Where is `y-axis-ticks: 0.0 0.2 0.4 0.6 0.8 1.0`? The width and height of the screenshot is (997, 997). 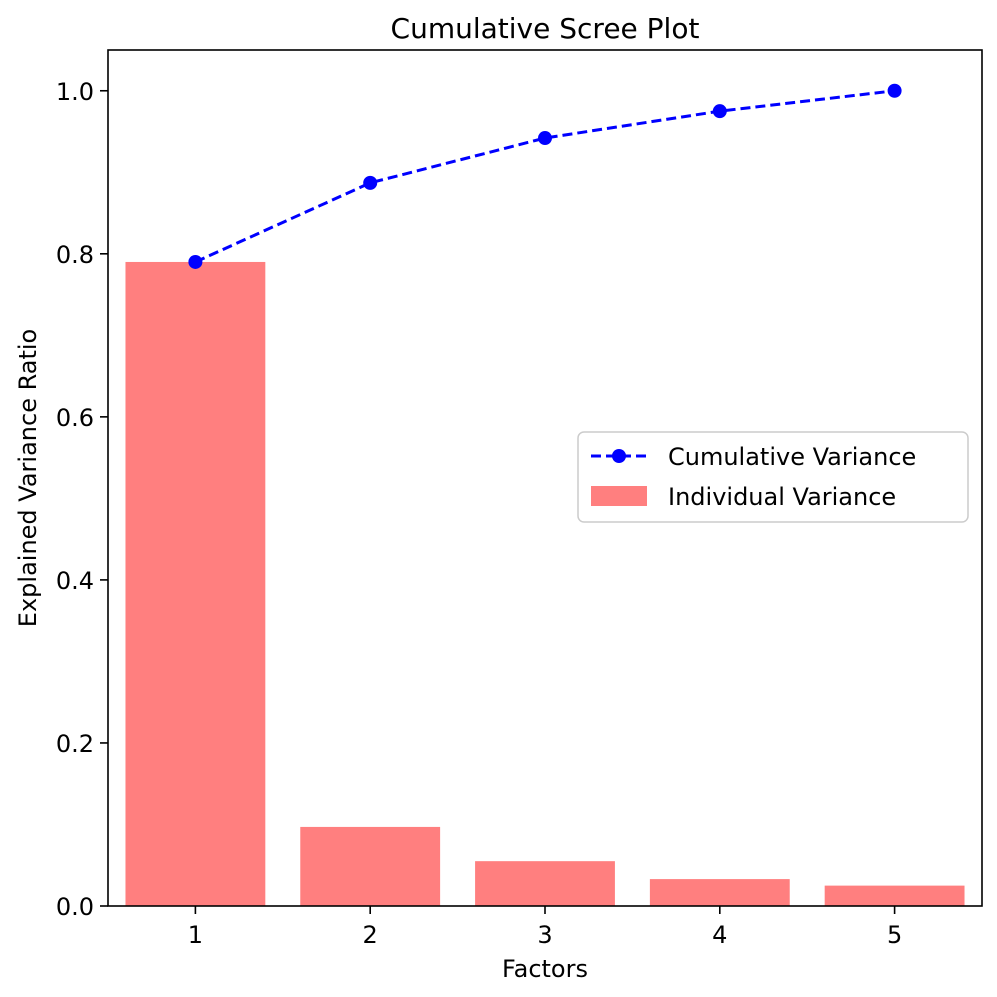 y-axis-ticks: 0.0 0.2 0.4 0.6 0.8 1.0 is located at coordinates (82, 499).